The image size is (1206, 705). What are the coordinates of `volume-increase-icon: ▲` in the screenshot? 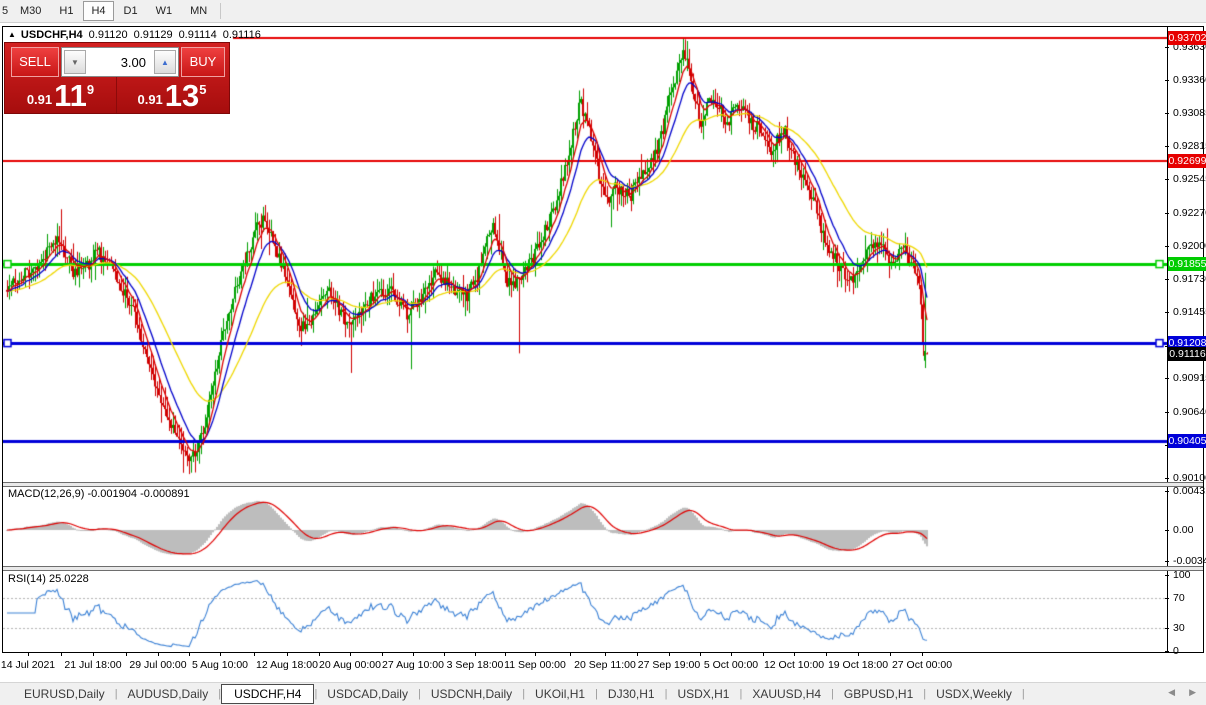 It's located at (165, 62).